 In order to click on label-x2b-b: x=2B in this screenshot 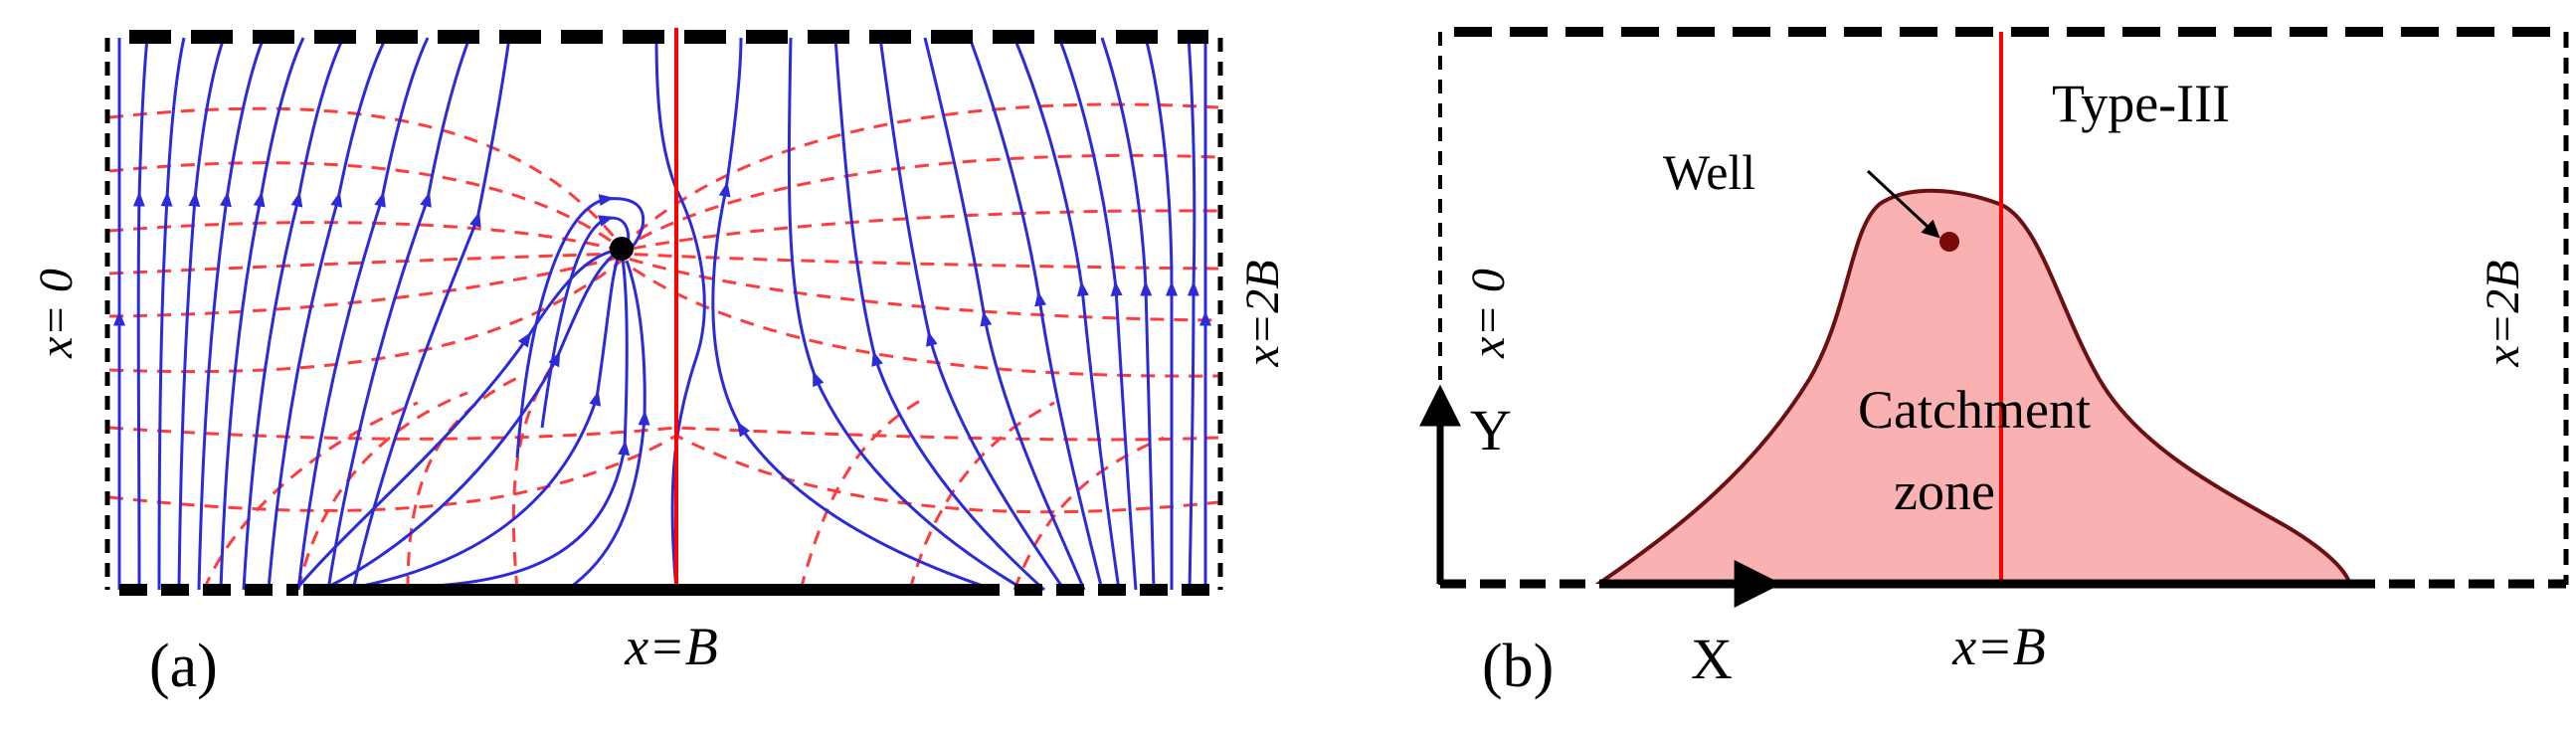, I will do `click(2503, 313)`.